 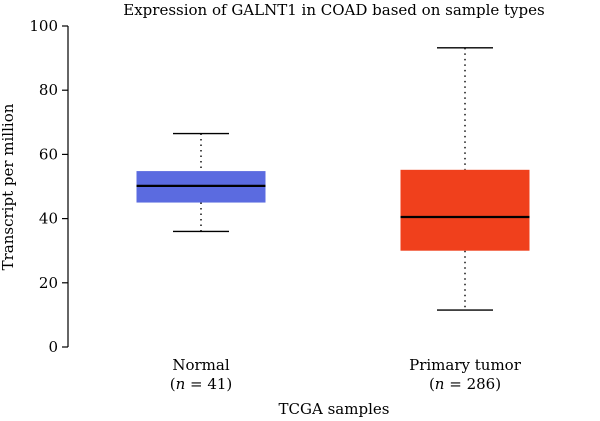 I want to click on y-tick-label-100: 100, so click(x=43, y=26).